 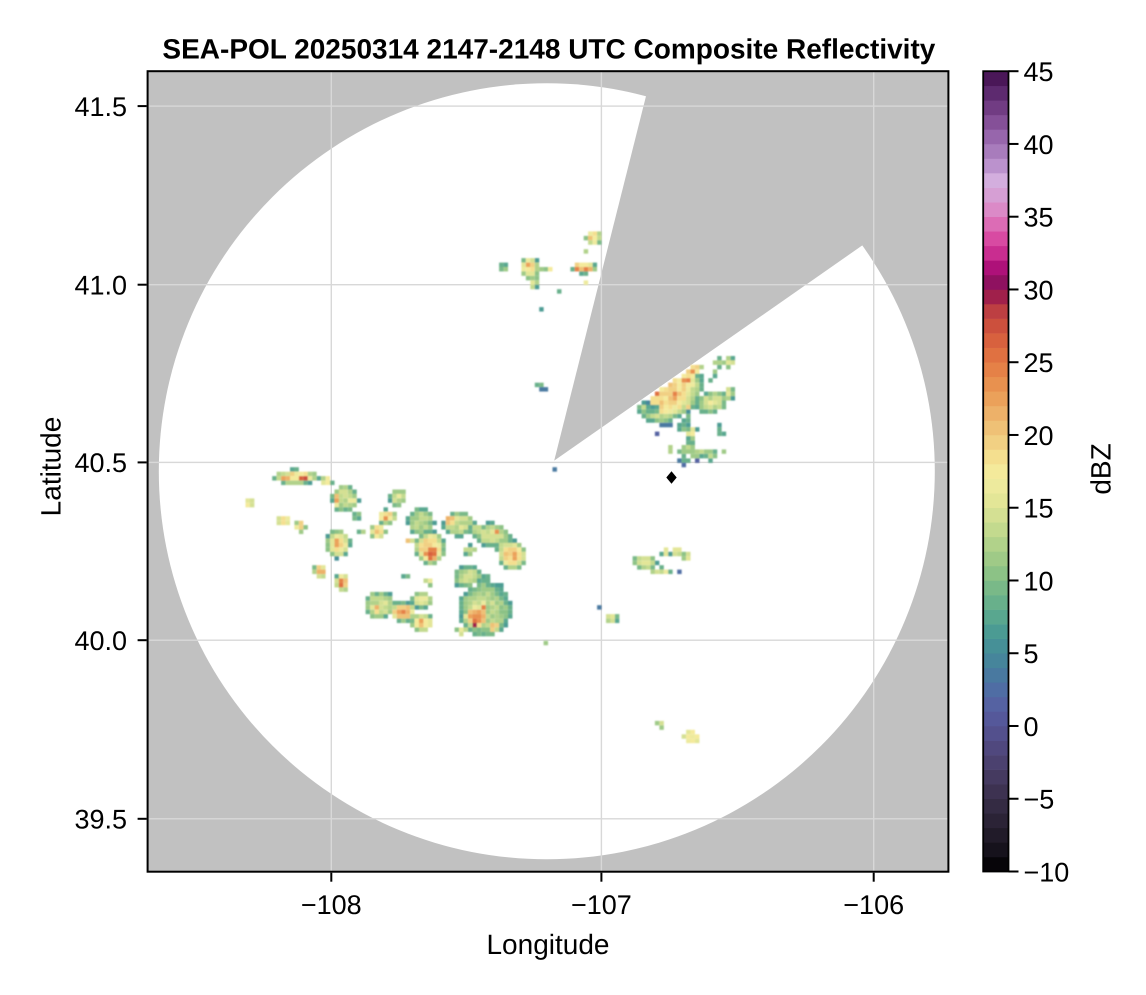 I want to click on svg-text: 0, so click(x=1031, y=727).